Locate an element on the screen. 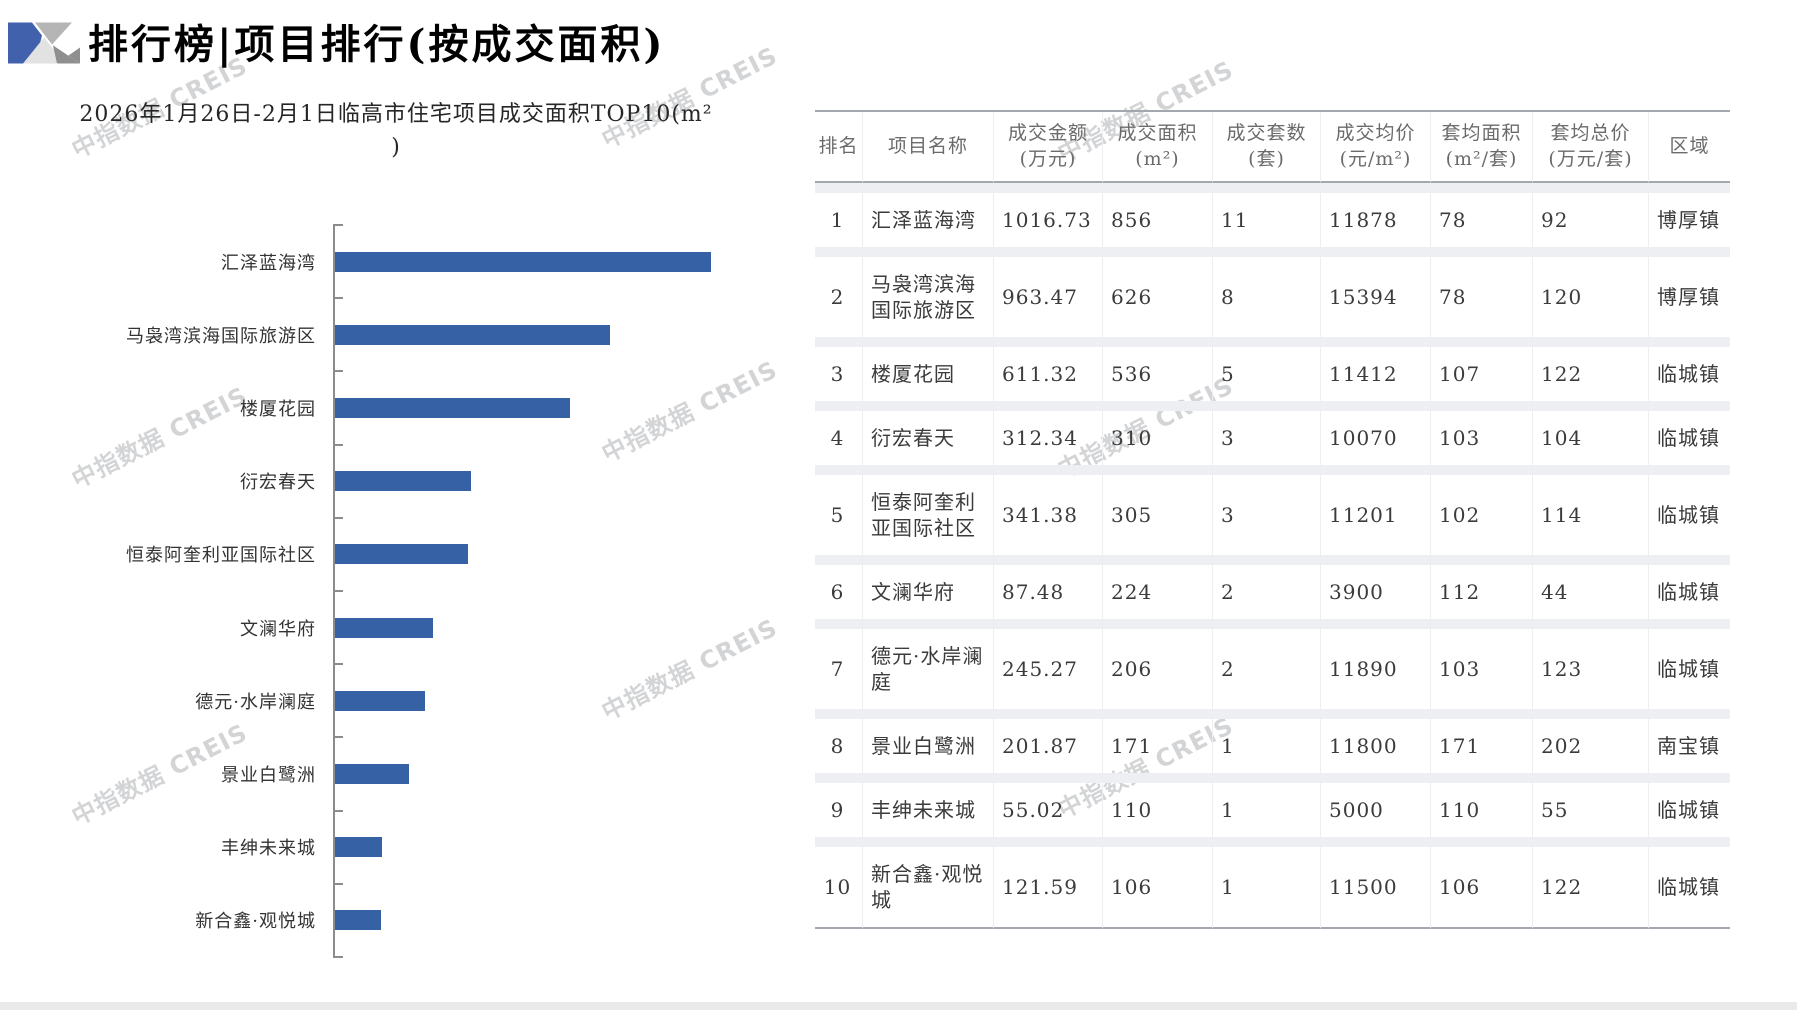 The image size is (1797, 1010). value-cell: 206 is located at coordinates (1157, 664).